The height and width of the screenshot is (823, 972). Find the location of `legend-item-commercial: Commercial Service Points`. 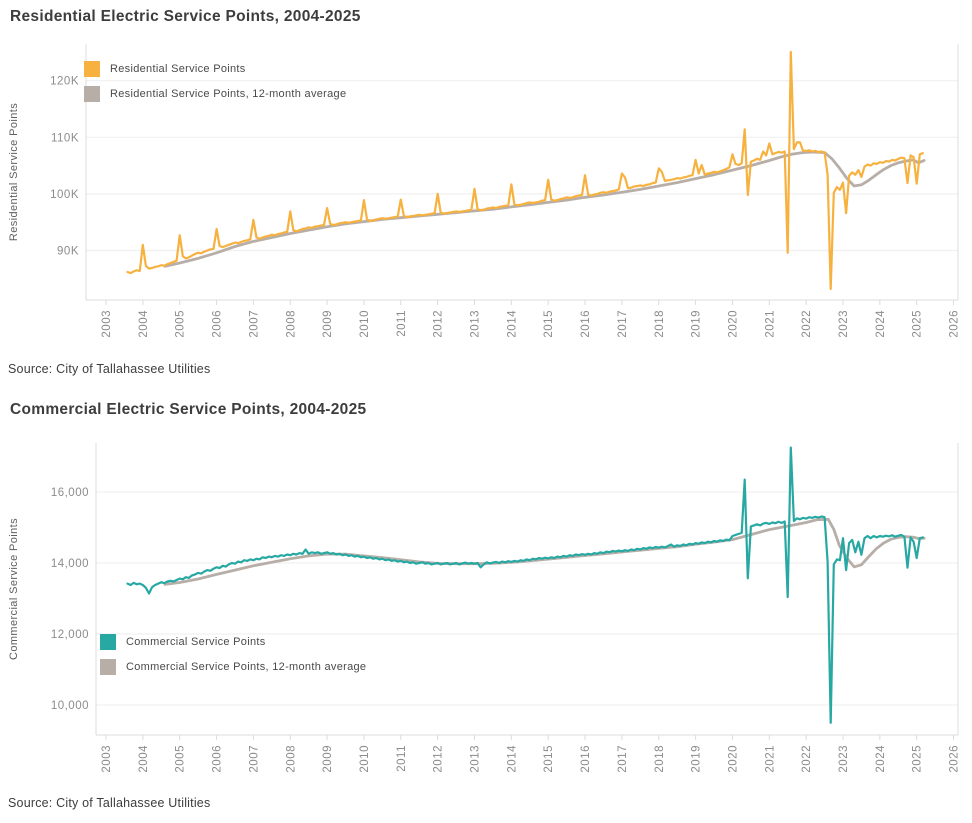

legend-item-commercial: Commercial Service Points is located at coordinates (233, 642).